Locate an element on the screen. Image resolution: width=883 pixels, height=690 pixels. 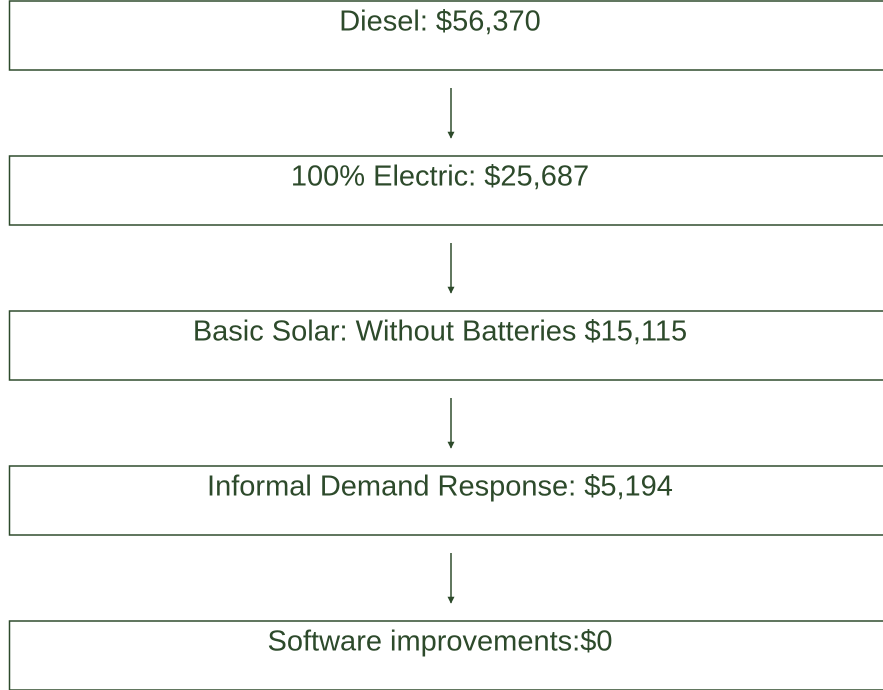
node-label: 100% Electric: $25,687 is located at coordinates (440, 177).